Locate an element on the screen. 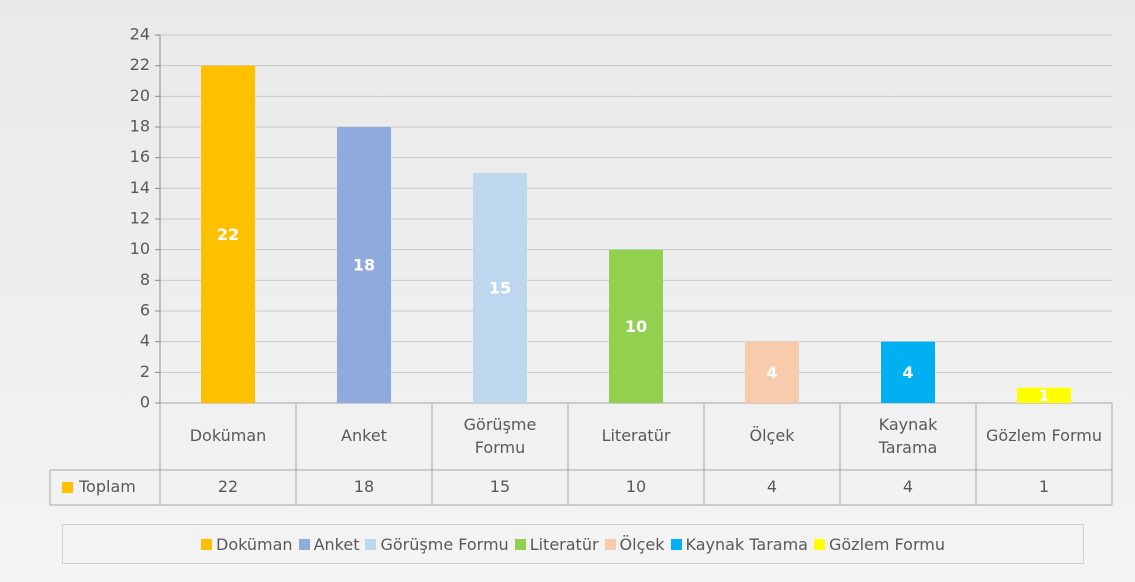  y-tick-label: 8 is located at coordinates (145, 279).